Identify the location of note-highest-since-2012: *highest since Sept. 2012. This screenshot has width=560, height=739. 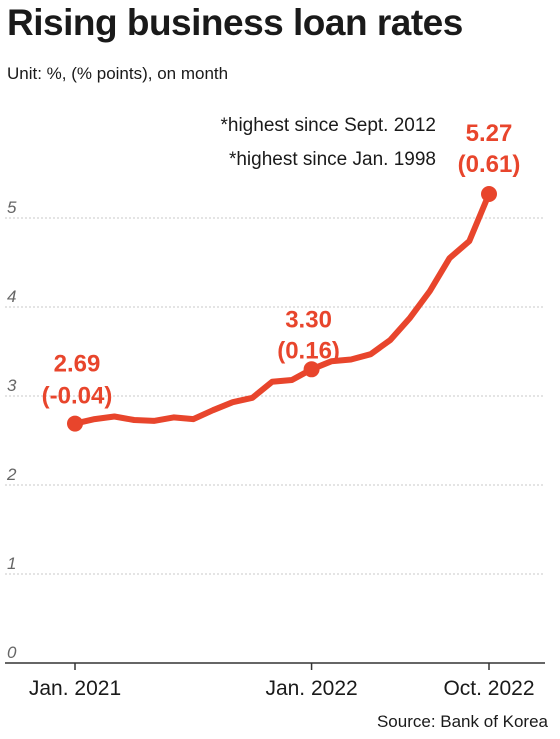
(328, 125).